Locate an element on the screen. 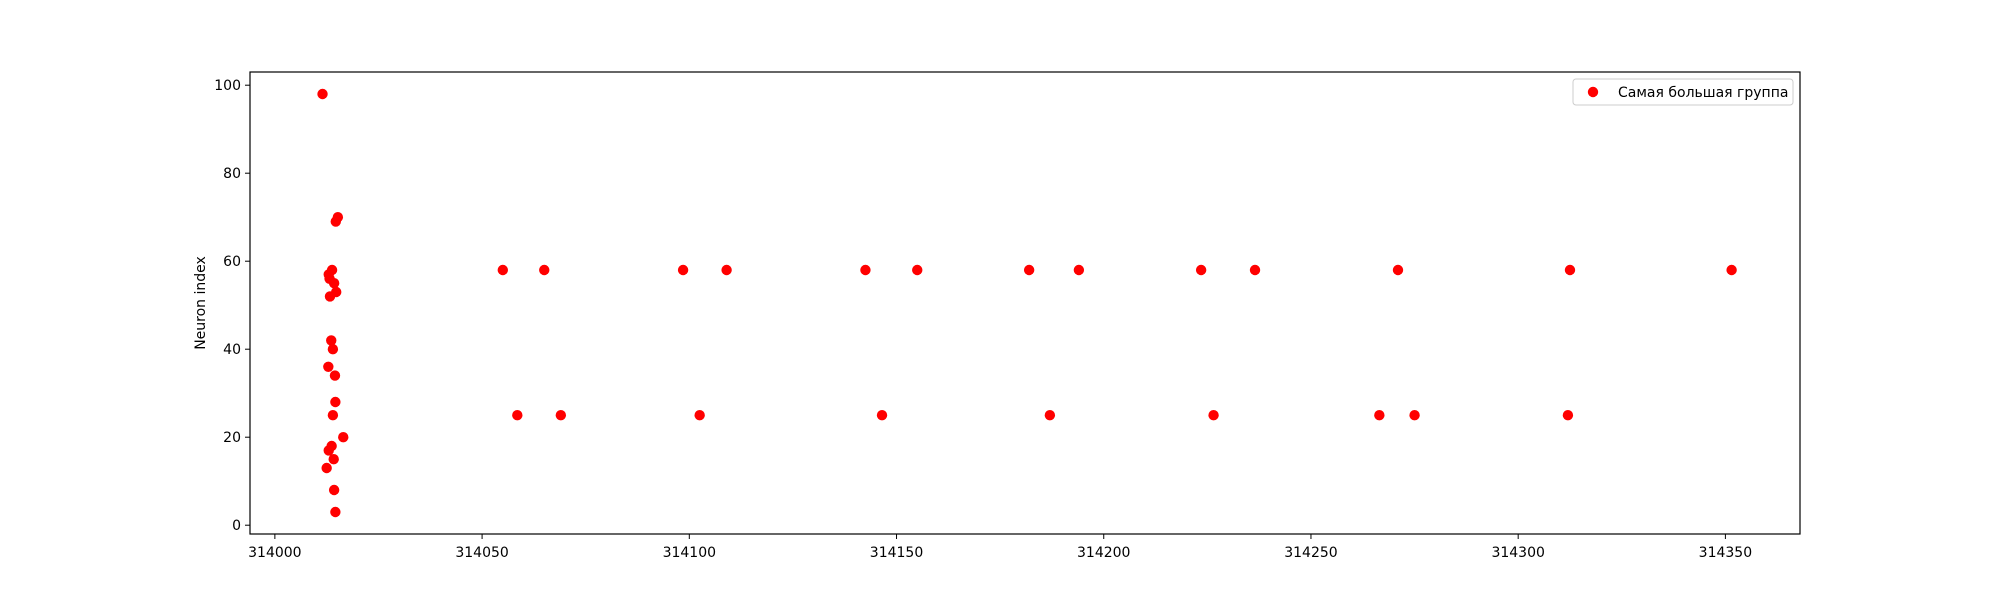 The image size is (2000, 604). legend-marker is located at coordinates (1593, 92).